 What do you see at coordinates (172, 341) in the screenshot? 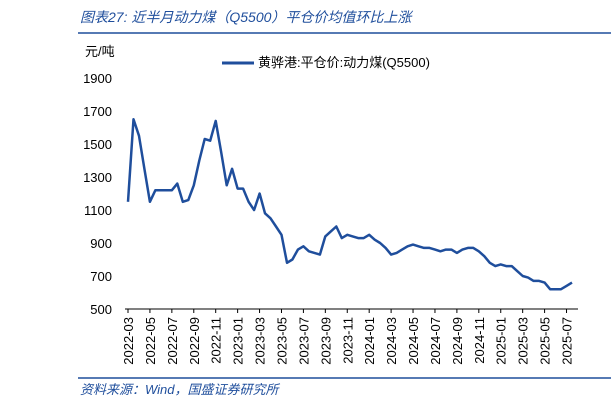
I see `x-tick-label: 2022-07` at bounding box center [172, 341].